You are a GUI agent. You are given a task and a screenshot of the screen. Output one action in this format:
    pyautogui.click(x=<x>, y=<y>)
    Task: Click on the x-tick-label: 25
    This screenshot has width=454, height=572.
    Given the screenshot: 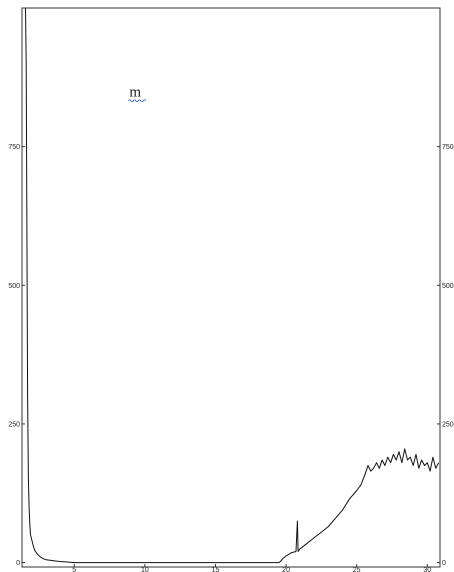 What is the action you would take?
    pyautogui.click(x=357, y=569)
    